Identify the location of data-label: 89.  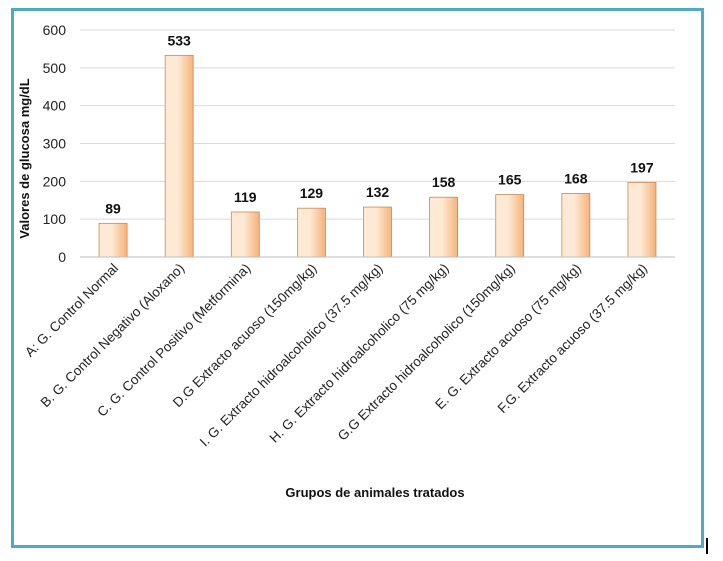
(113, 208).